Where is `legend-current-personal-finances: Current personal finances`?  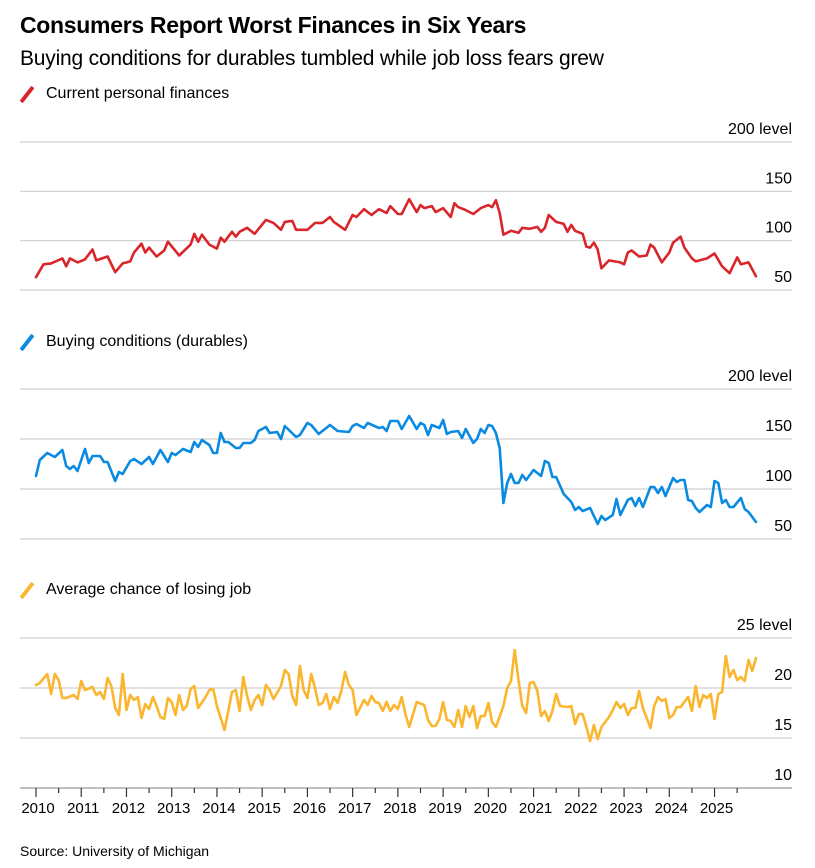 legend-current-personal-finances: Current personal finances is located at coordinates (124, 94).